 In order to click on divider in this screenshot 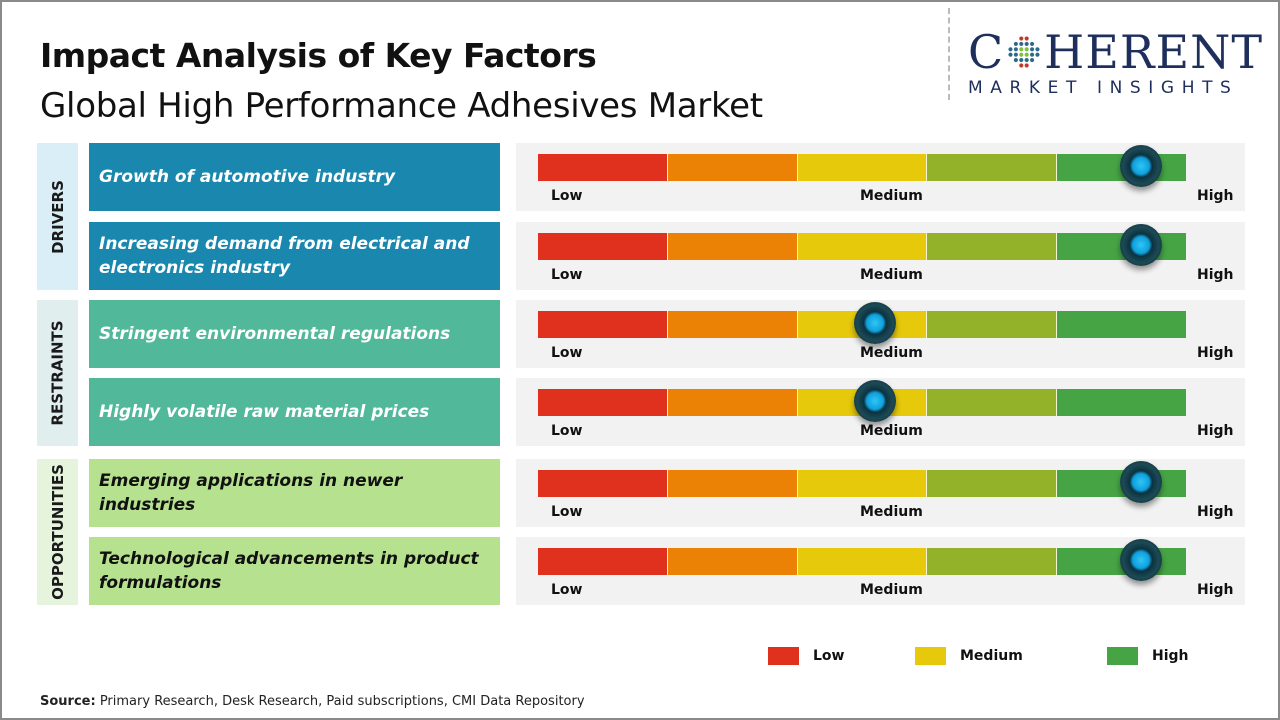, I will do `click(949, 54)`.